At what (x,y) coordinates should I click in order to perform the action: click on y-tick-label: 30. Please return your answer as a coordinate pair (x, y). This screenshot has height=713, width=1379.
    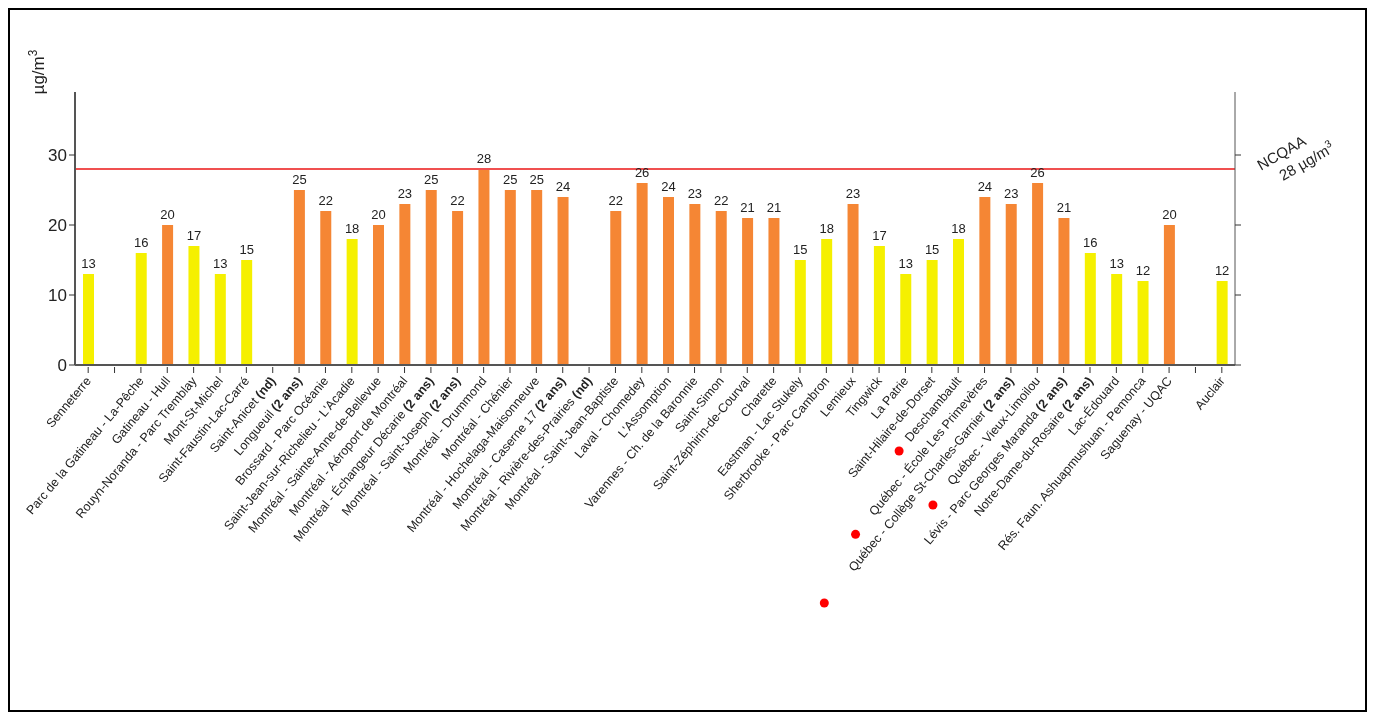
    Looking at the image, I should click on (57, 156).